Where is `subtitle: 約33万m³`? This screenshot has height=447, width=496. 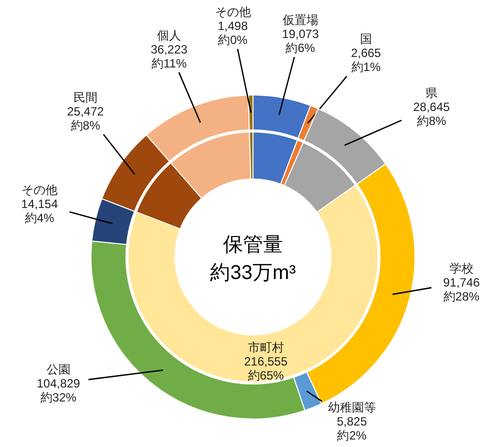 subtitle: 約33万m³ is located at coordinates (253, 273).